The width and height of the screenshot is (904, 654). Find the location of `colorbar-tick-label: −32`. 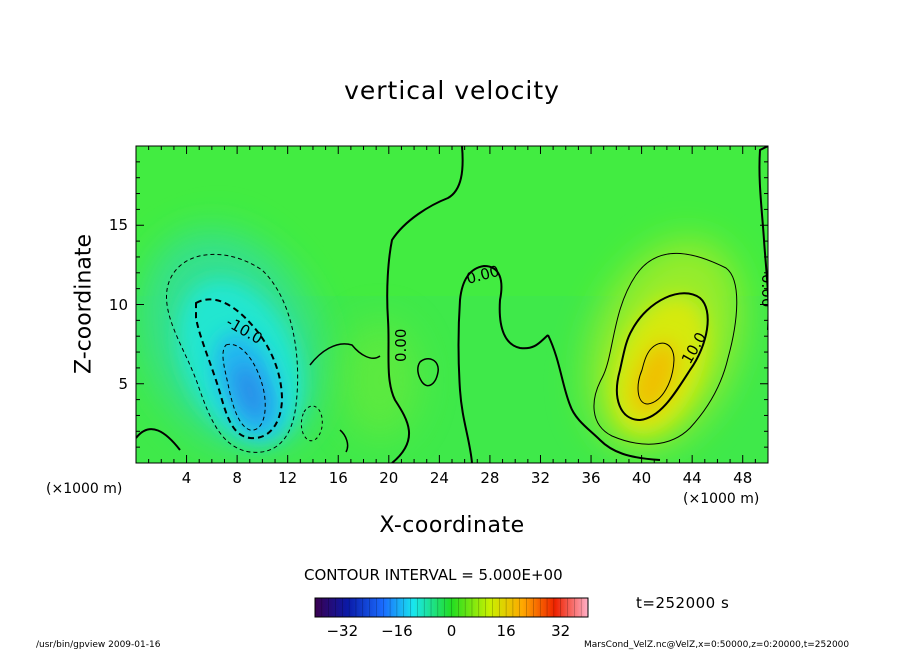

colorbar-tick-label: −32 is located at coordinates (342, 631).